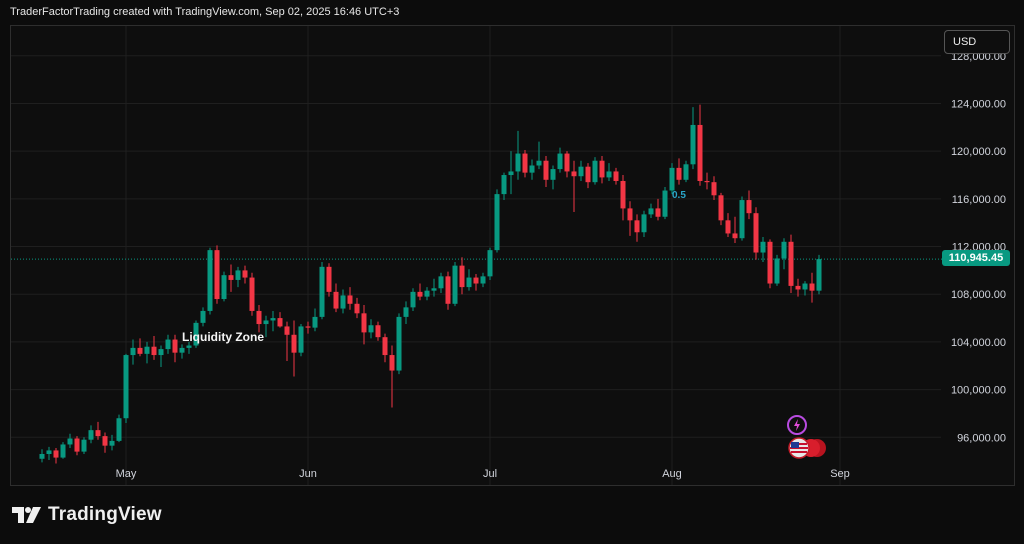  What do you see at coordinates (978, 295) in the screenshot?
I see `y-tick-label: 108,000.00` at bounding box center [978, 295].